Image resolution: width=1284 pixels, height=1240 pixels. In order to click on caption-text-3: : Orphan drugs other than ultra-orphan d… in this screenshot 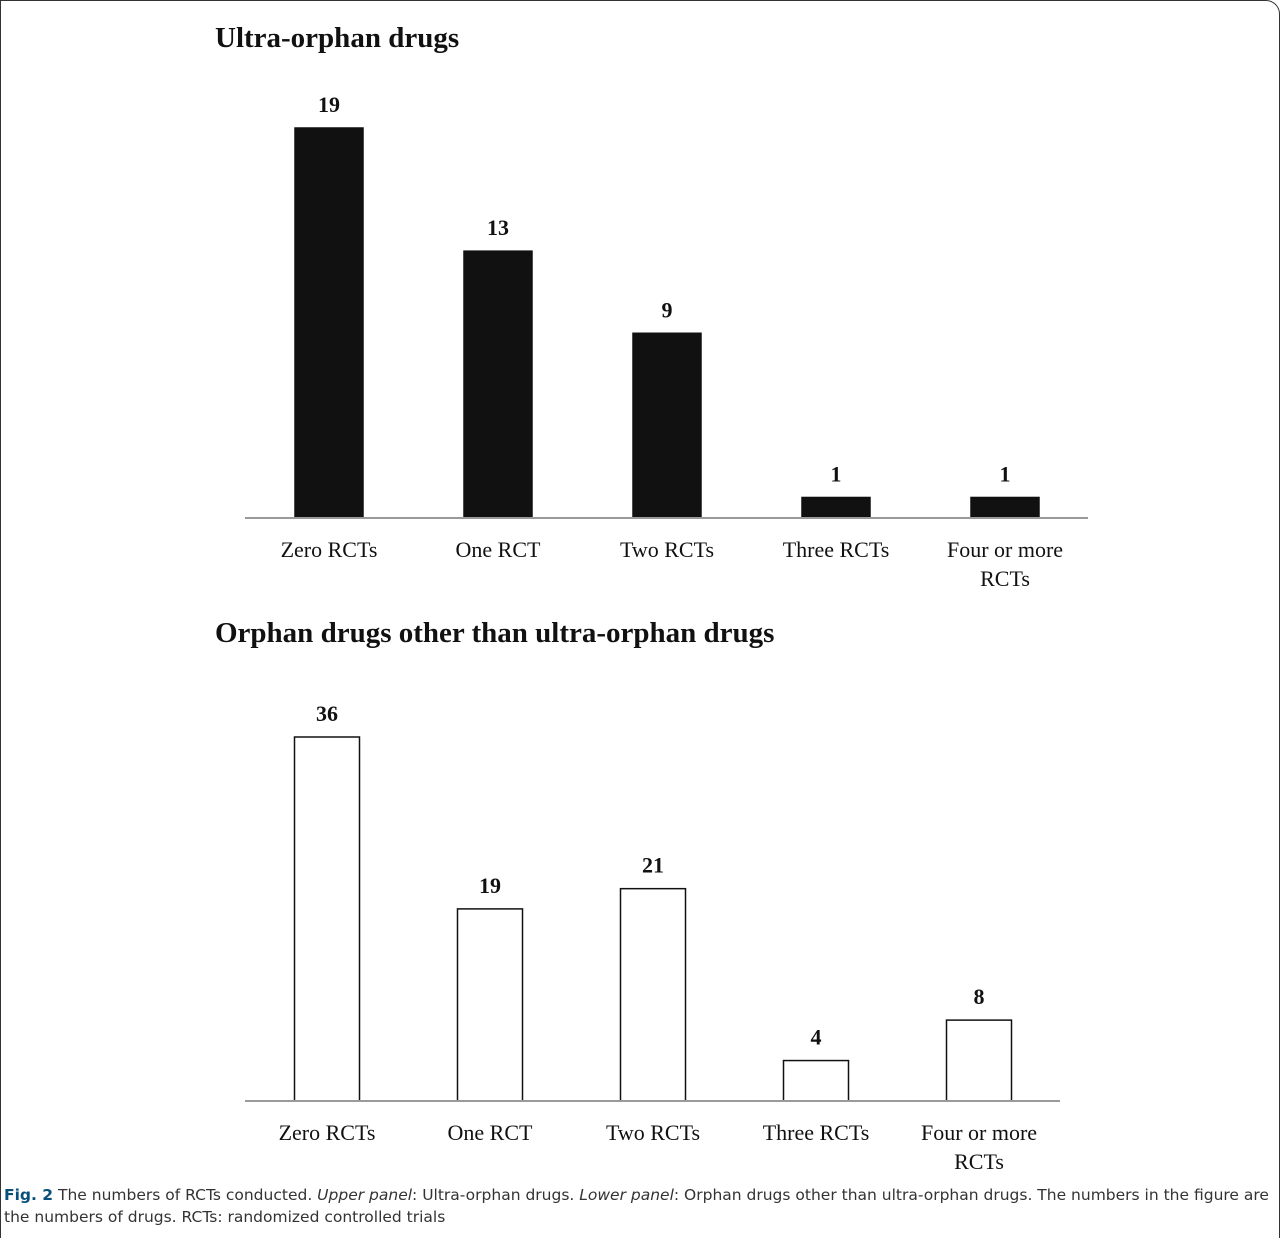, I will do `click(636, 1206)`.